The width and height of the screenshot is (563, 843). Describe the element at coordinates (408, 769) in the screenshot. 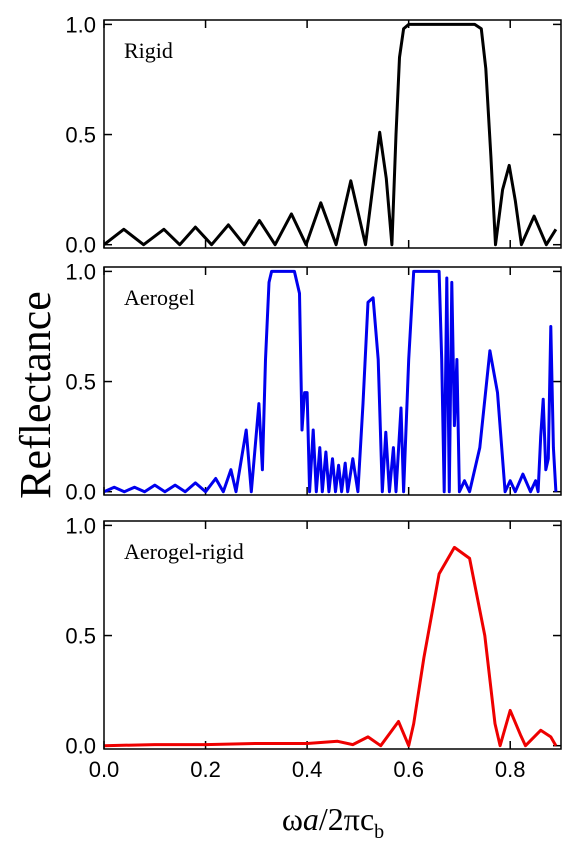

I see `x-tick-label: 0.6` at that location.